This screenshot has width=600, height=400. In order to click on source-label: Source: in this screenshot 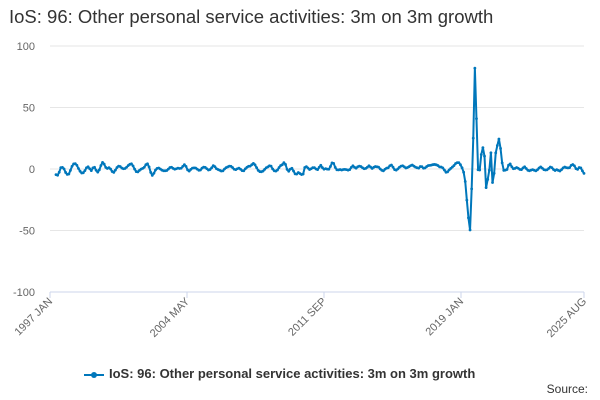, I will do `click(567, 389)`.